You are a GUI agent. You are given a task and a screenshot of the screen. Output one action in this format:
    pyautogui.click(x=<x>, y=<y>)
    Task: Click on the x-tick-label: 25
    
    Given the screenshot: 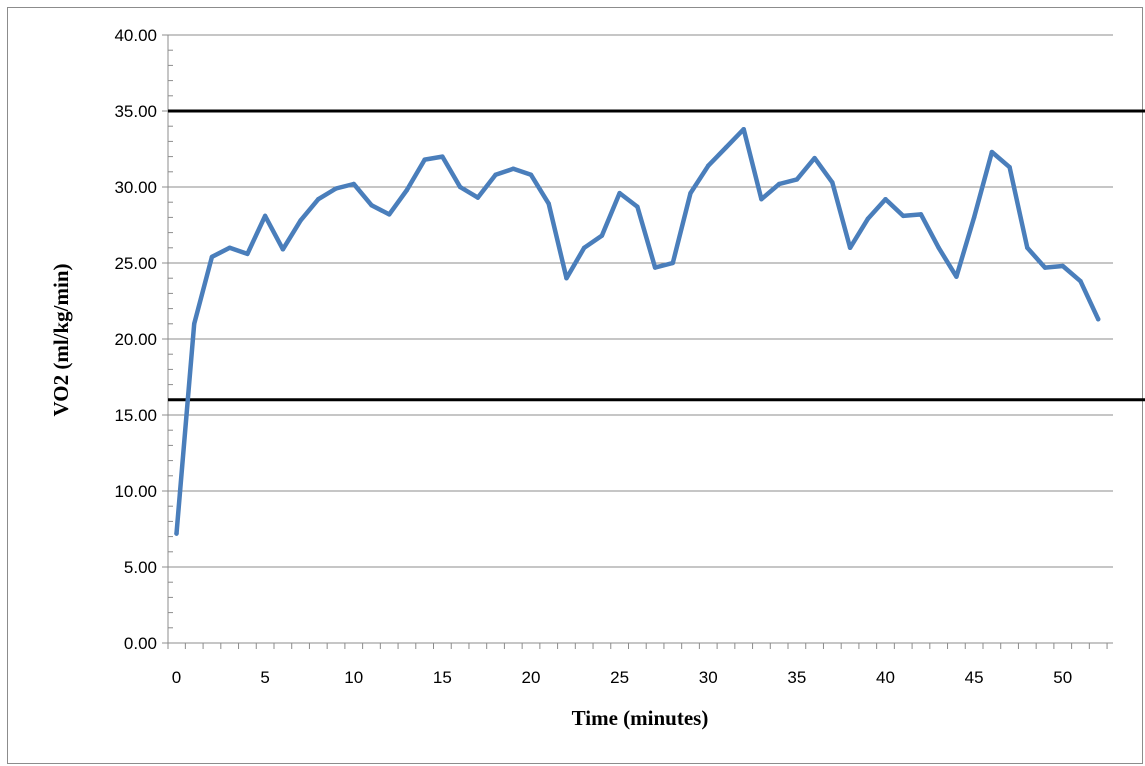 What is the action you would take?
    pyautogui.click(x=619, y=677)
    